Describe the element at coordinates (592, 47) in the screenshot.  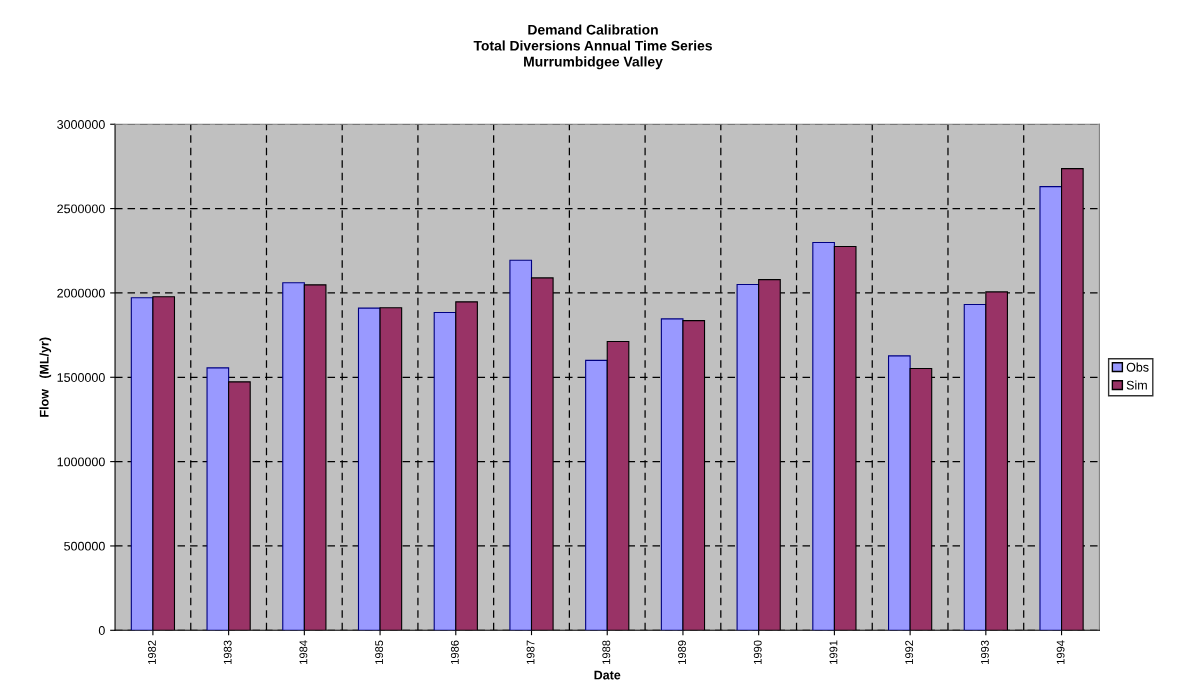
I see `chart-title: Demand Calibration Total Diversions Annual Time Series Murrumbidgee Valley` at that location.